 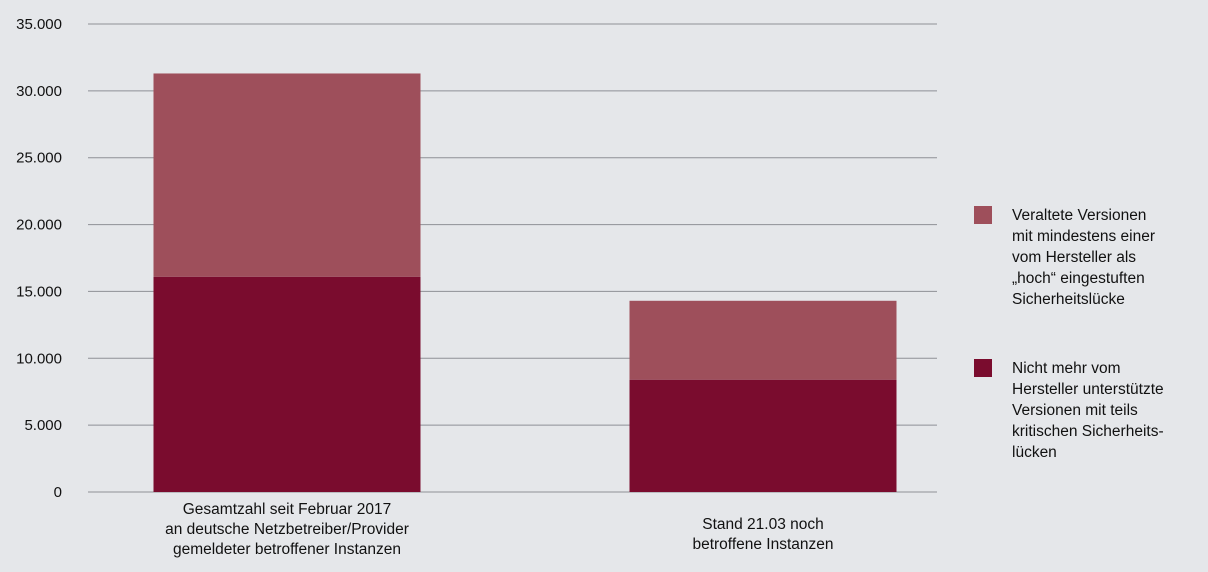 What do you see at coordinates (58, 492) in the screenshot?
I see `y-tick-label: 0` at bounding box center [58, 492].